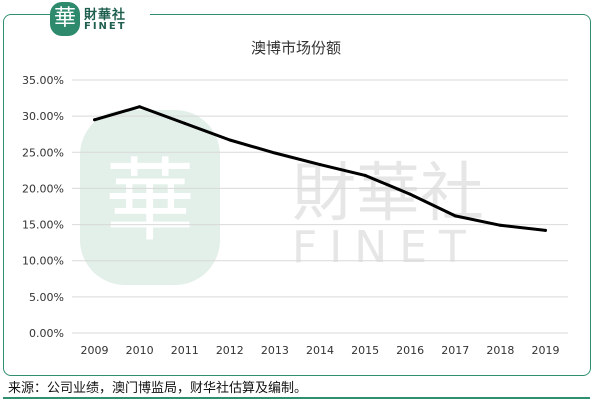 Image resolution: width=595 pixels, height=410 pixels. Describe the element at coordinates (365, 350) in the screenshot. I see `x-tick-label: 2015` at that location.